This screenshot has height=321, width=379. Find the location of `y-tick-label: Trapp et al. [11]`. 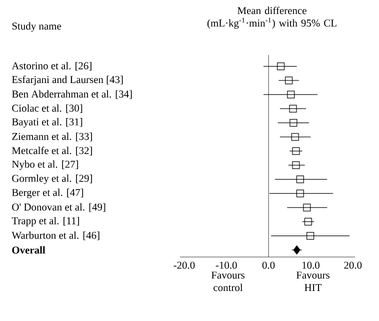

y-tick-label: Trapp et al. [11] is located at coordinates (46, 221).